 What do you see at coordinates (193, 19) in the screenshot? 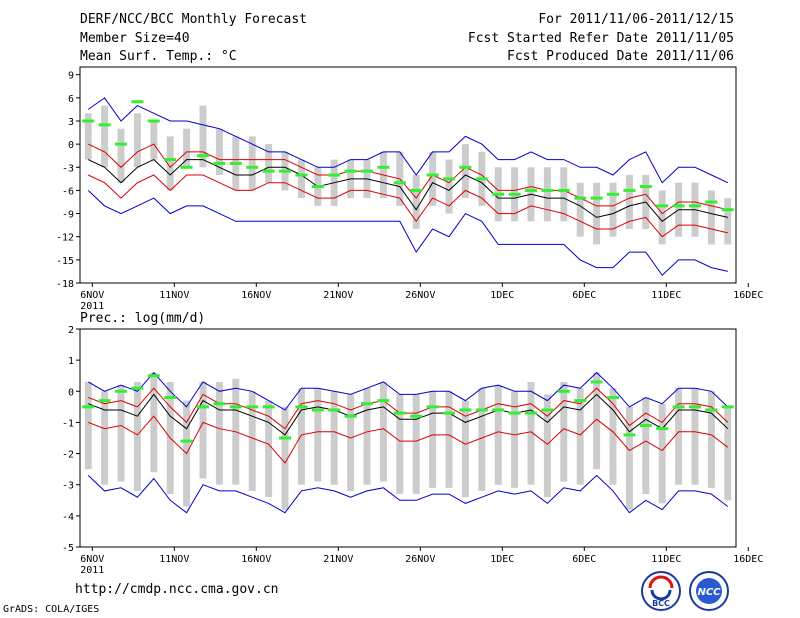
I see `chart-title: DERF/NCC/BCC Monthly Forecast` at bounding box center [193, 19].